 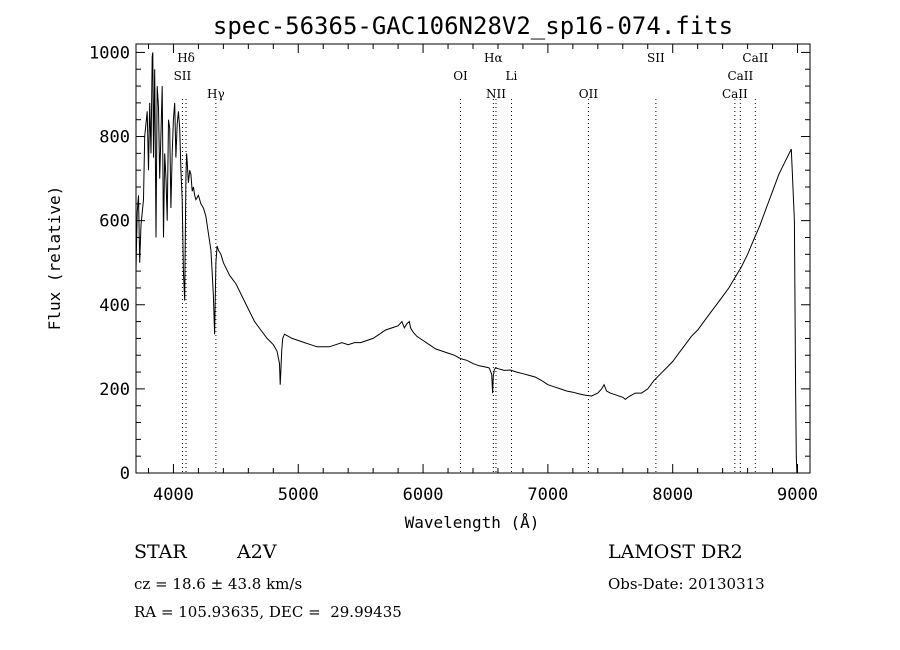 I want to click on spectral-line-label: Hδ, so click(x=186, y=58).